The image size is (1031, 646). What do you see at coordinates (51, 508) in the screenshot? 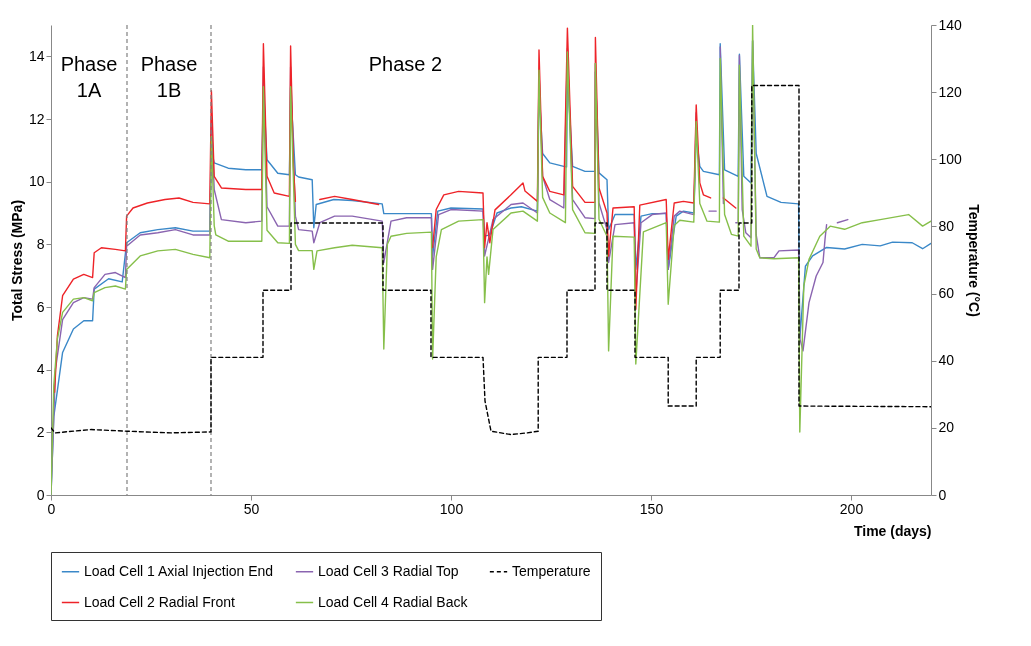
I see `x-tick-label: 0` at bounding box center [51, 508].